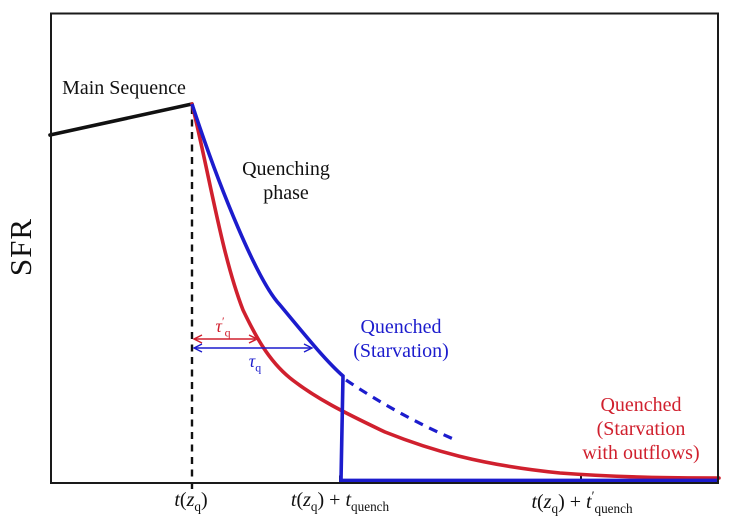 Image resolution: width=731 pixels, height=528 pixels. I want to click on quenched-outflows-label: Quenched (Starvation with outflows), so click(641, 429).